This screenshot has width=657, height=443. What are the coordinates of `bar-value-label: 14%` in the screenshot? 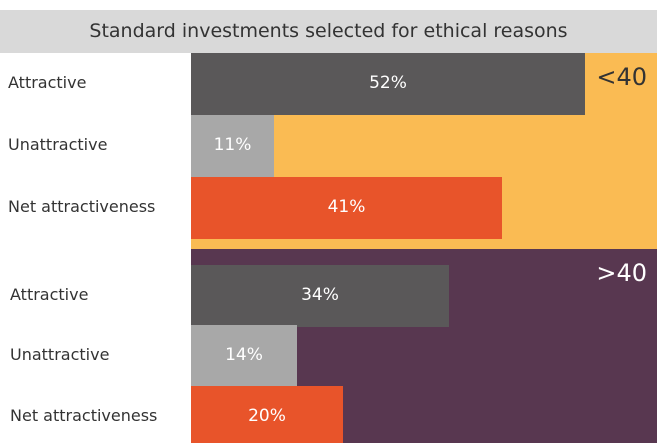 It's located at (244, 355).